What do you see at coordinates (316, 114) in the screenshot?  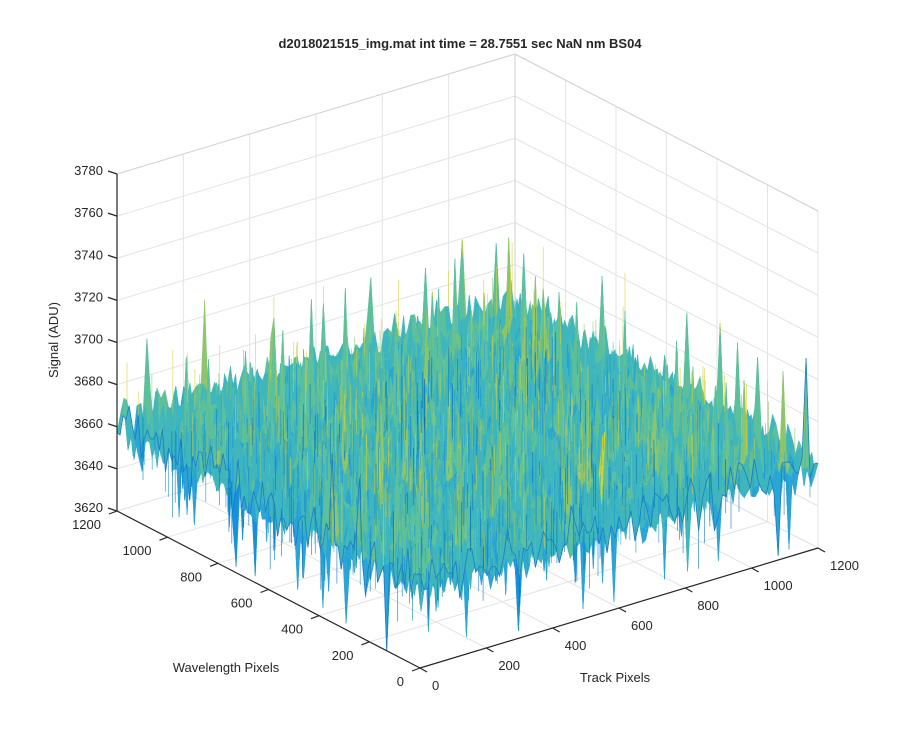 I see `left-wall-top-edge` at bounding box center [316, 114].